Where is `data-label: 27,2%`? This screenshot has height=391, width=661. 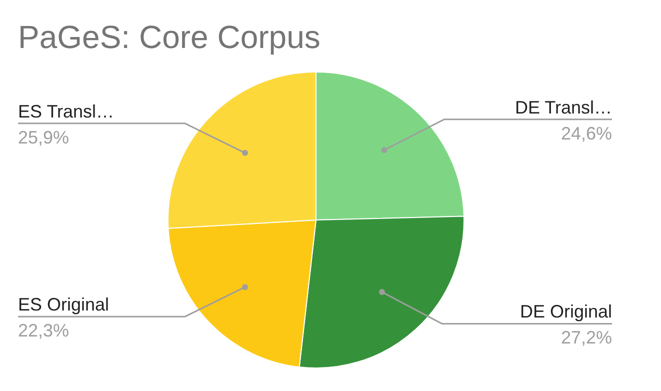 data-label: 27,2% is located at coordinates (586, 338).